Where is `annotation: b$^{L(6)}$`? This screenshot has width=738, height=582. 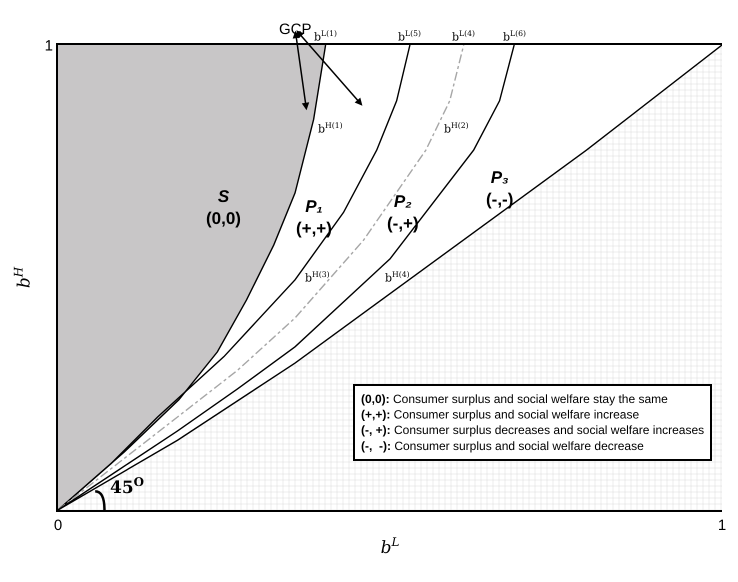
annotation: b$^{L(6)}$ is located at coordinates (514, 36).